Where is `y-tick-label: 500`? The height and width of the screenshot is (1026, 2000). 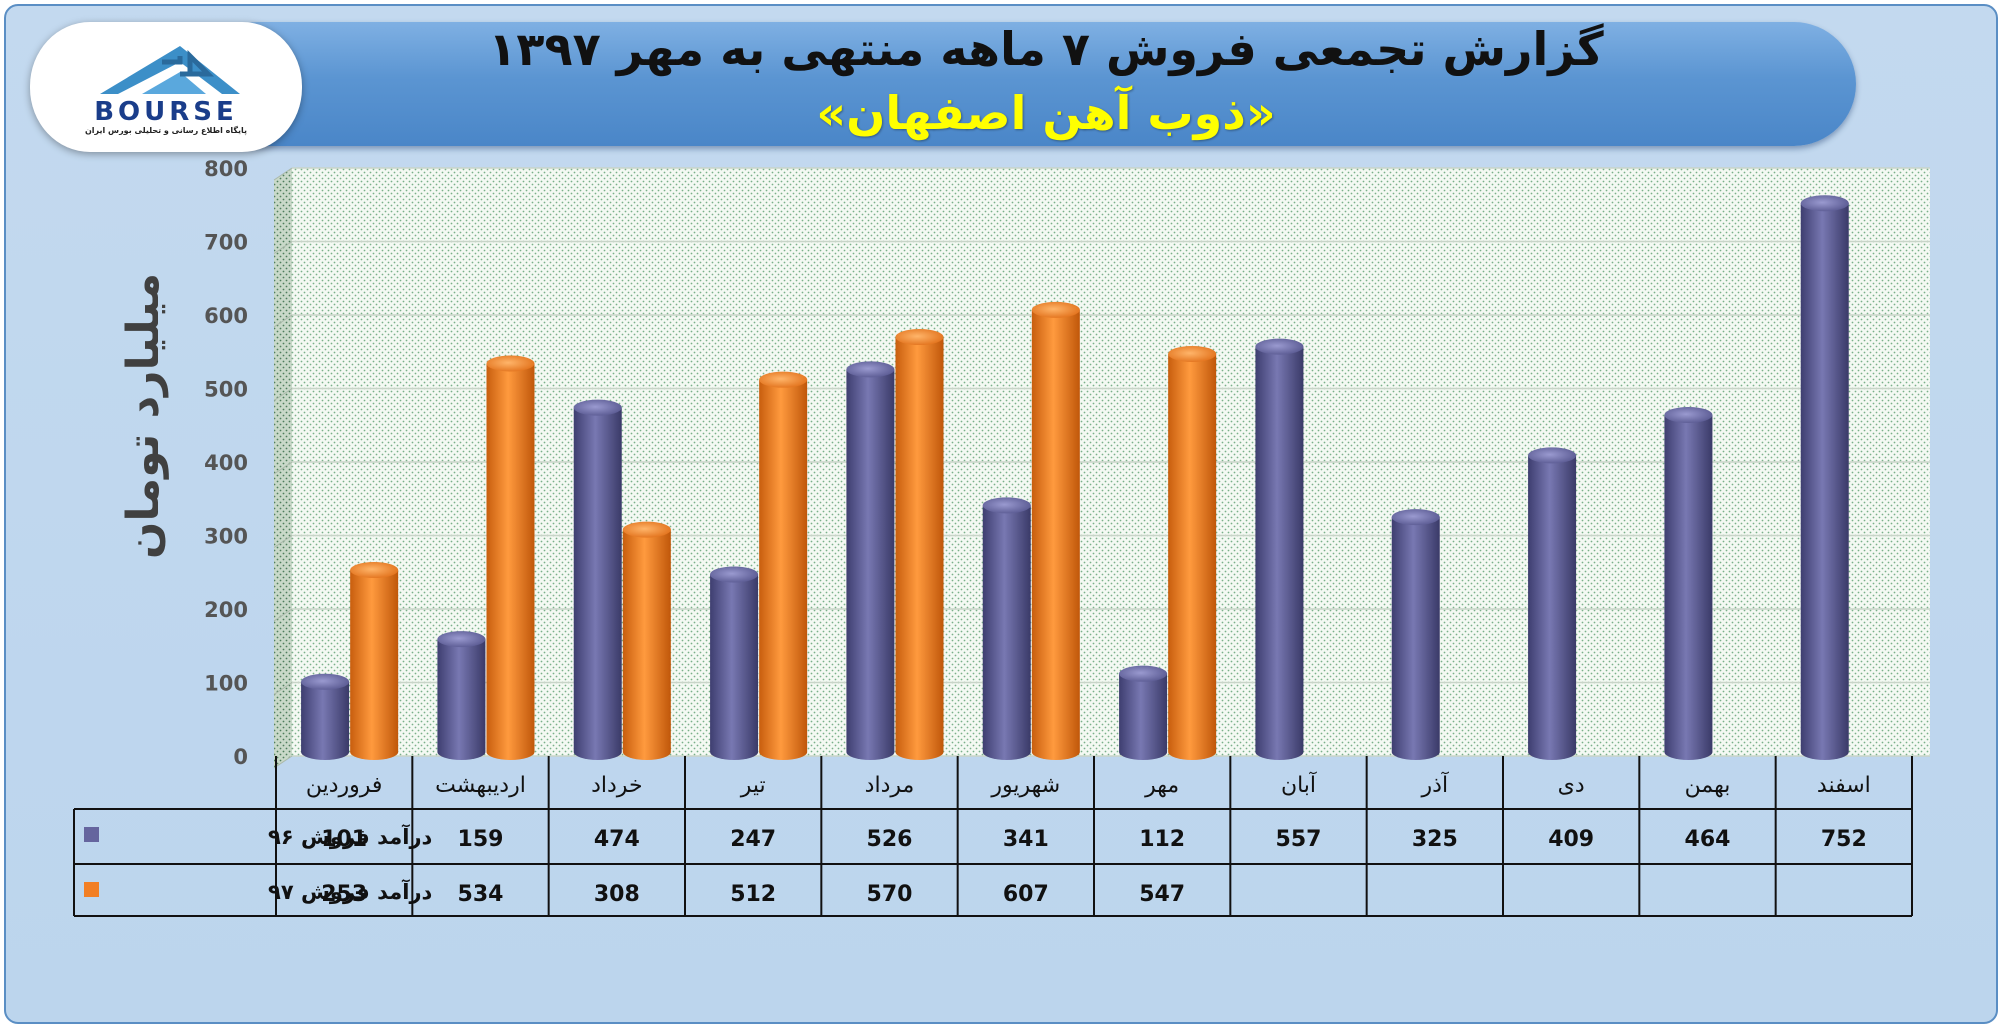
y-tick-label: 500 is located at coordinates (226, 390).